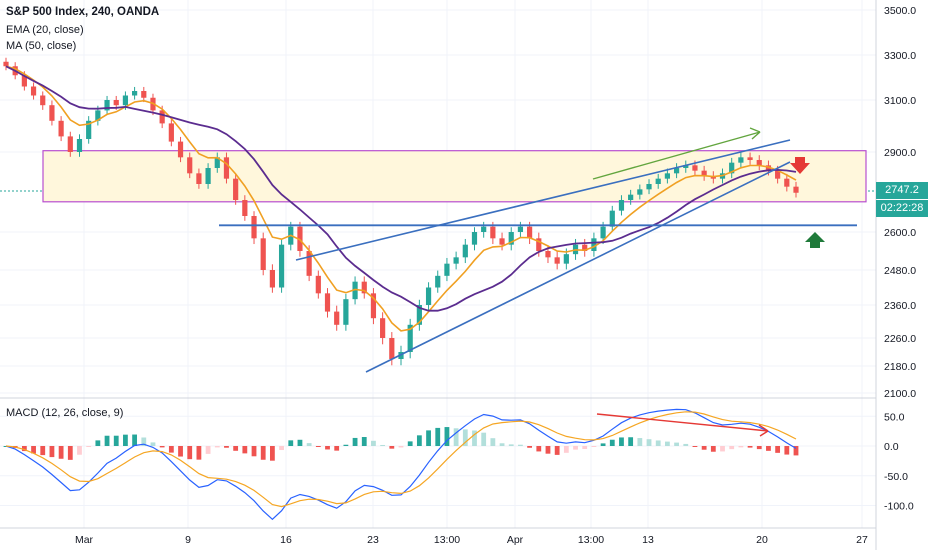 The width and height of the screenshot is (932, 550). Describe the element at coordinates (286, 540) in the screenshot. I see `time-tick-label: 16` at that location.